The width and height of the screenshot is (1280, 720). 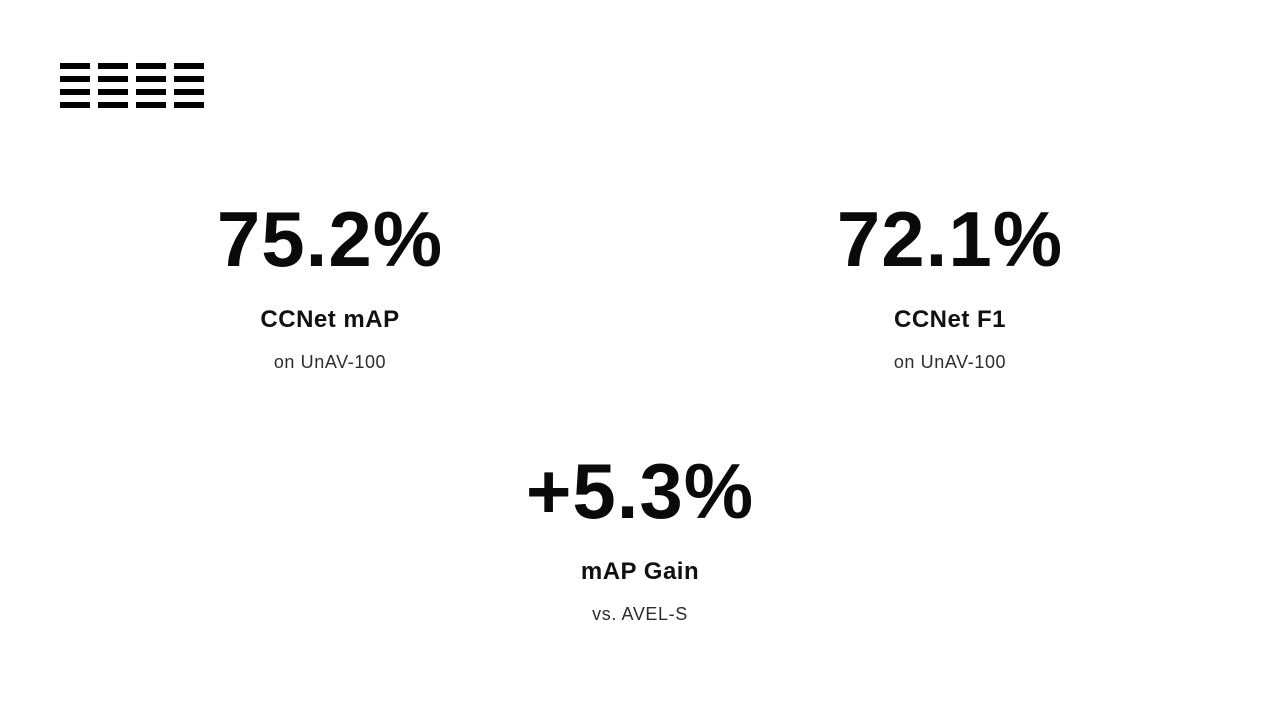 I want to click on stat-value: 72.1%, so click(x=950, y=239).